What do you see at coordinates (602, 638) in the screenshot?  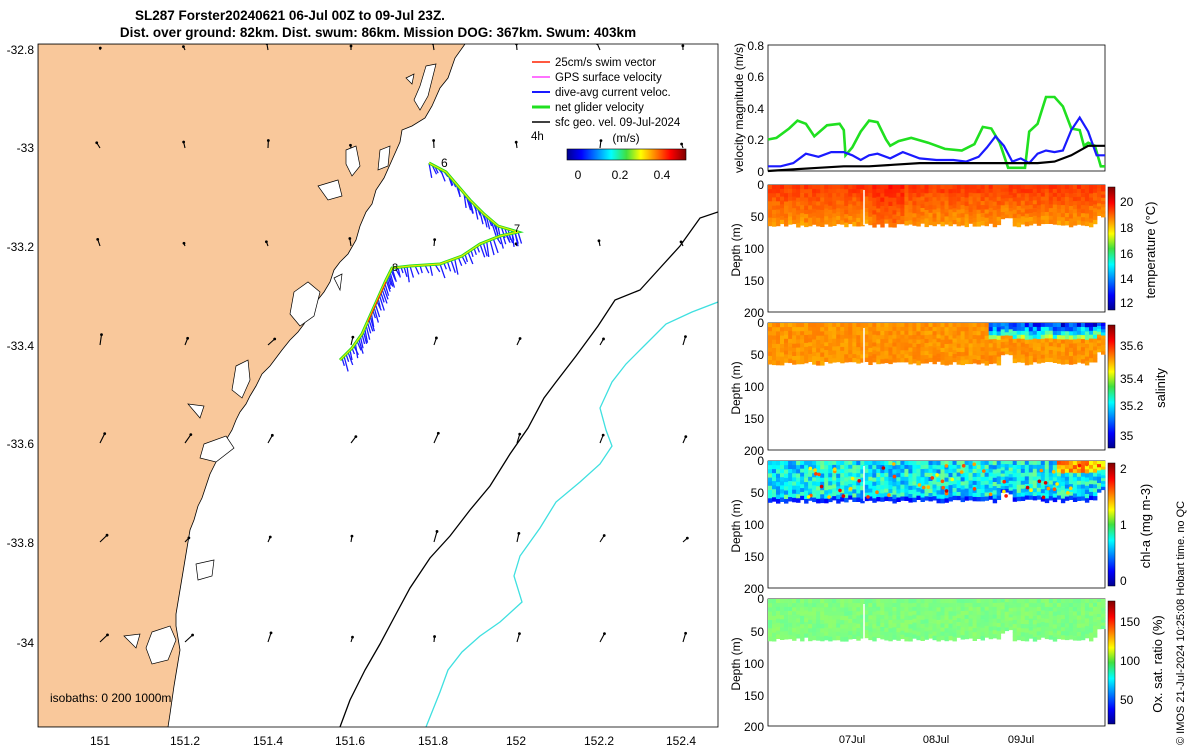 I see `sfc-arrow` at bounding box center [602, 638].